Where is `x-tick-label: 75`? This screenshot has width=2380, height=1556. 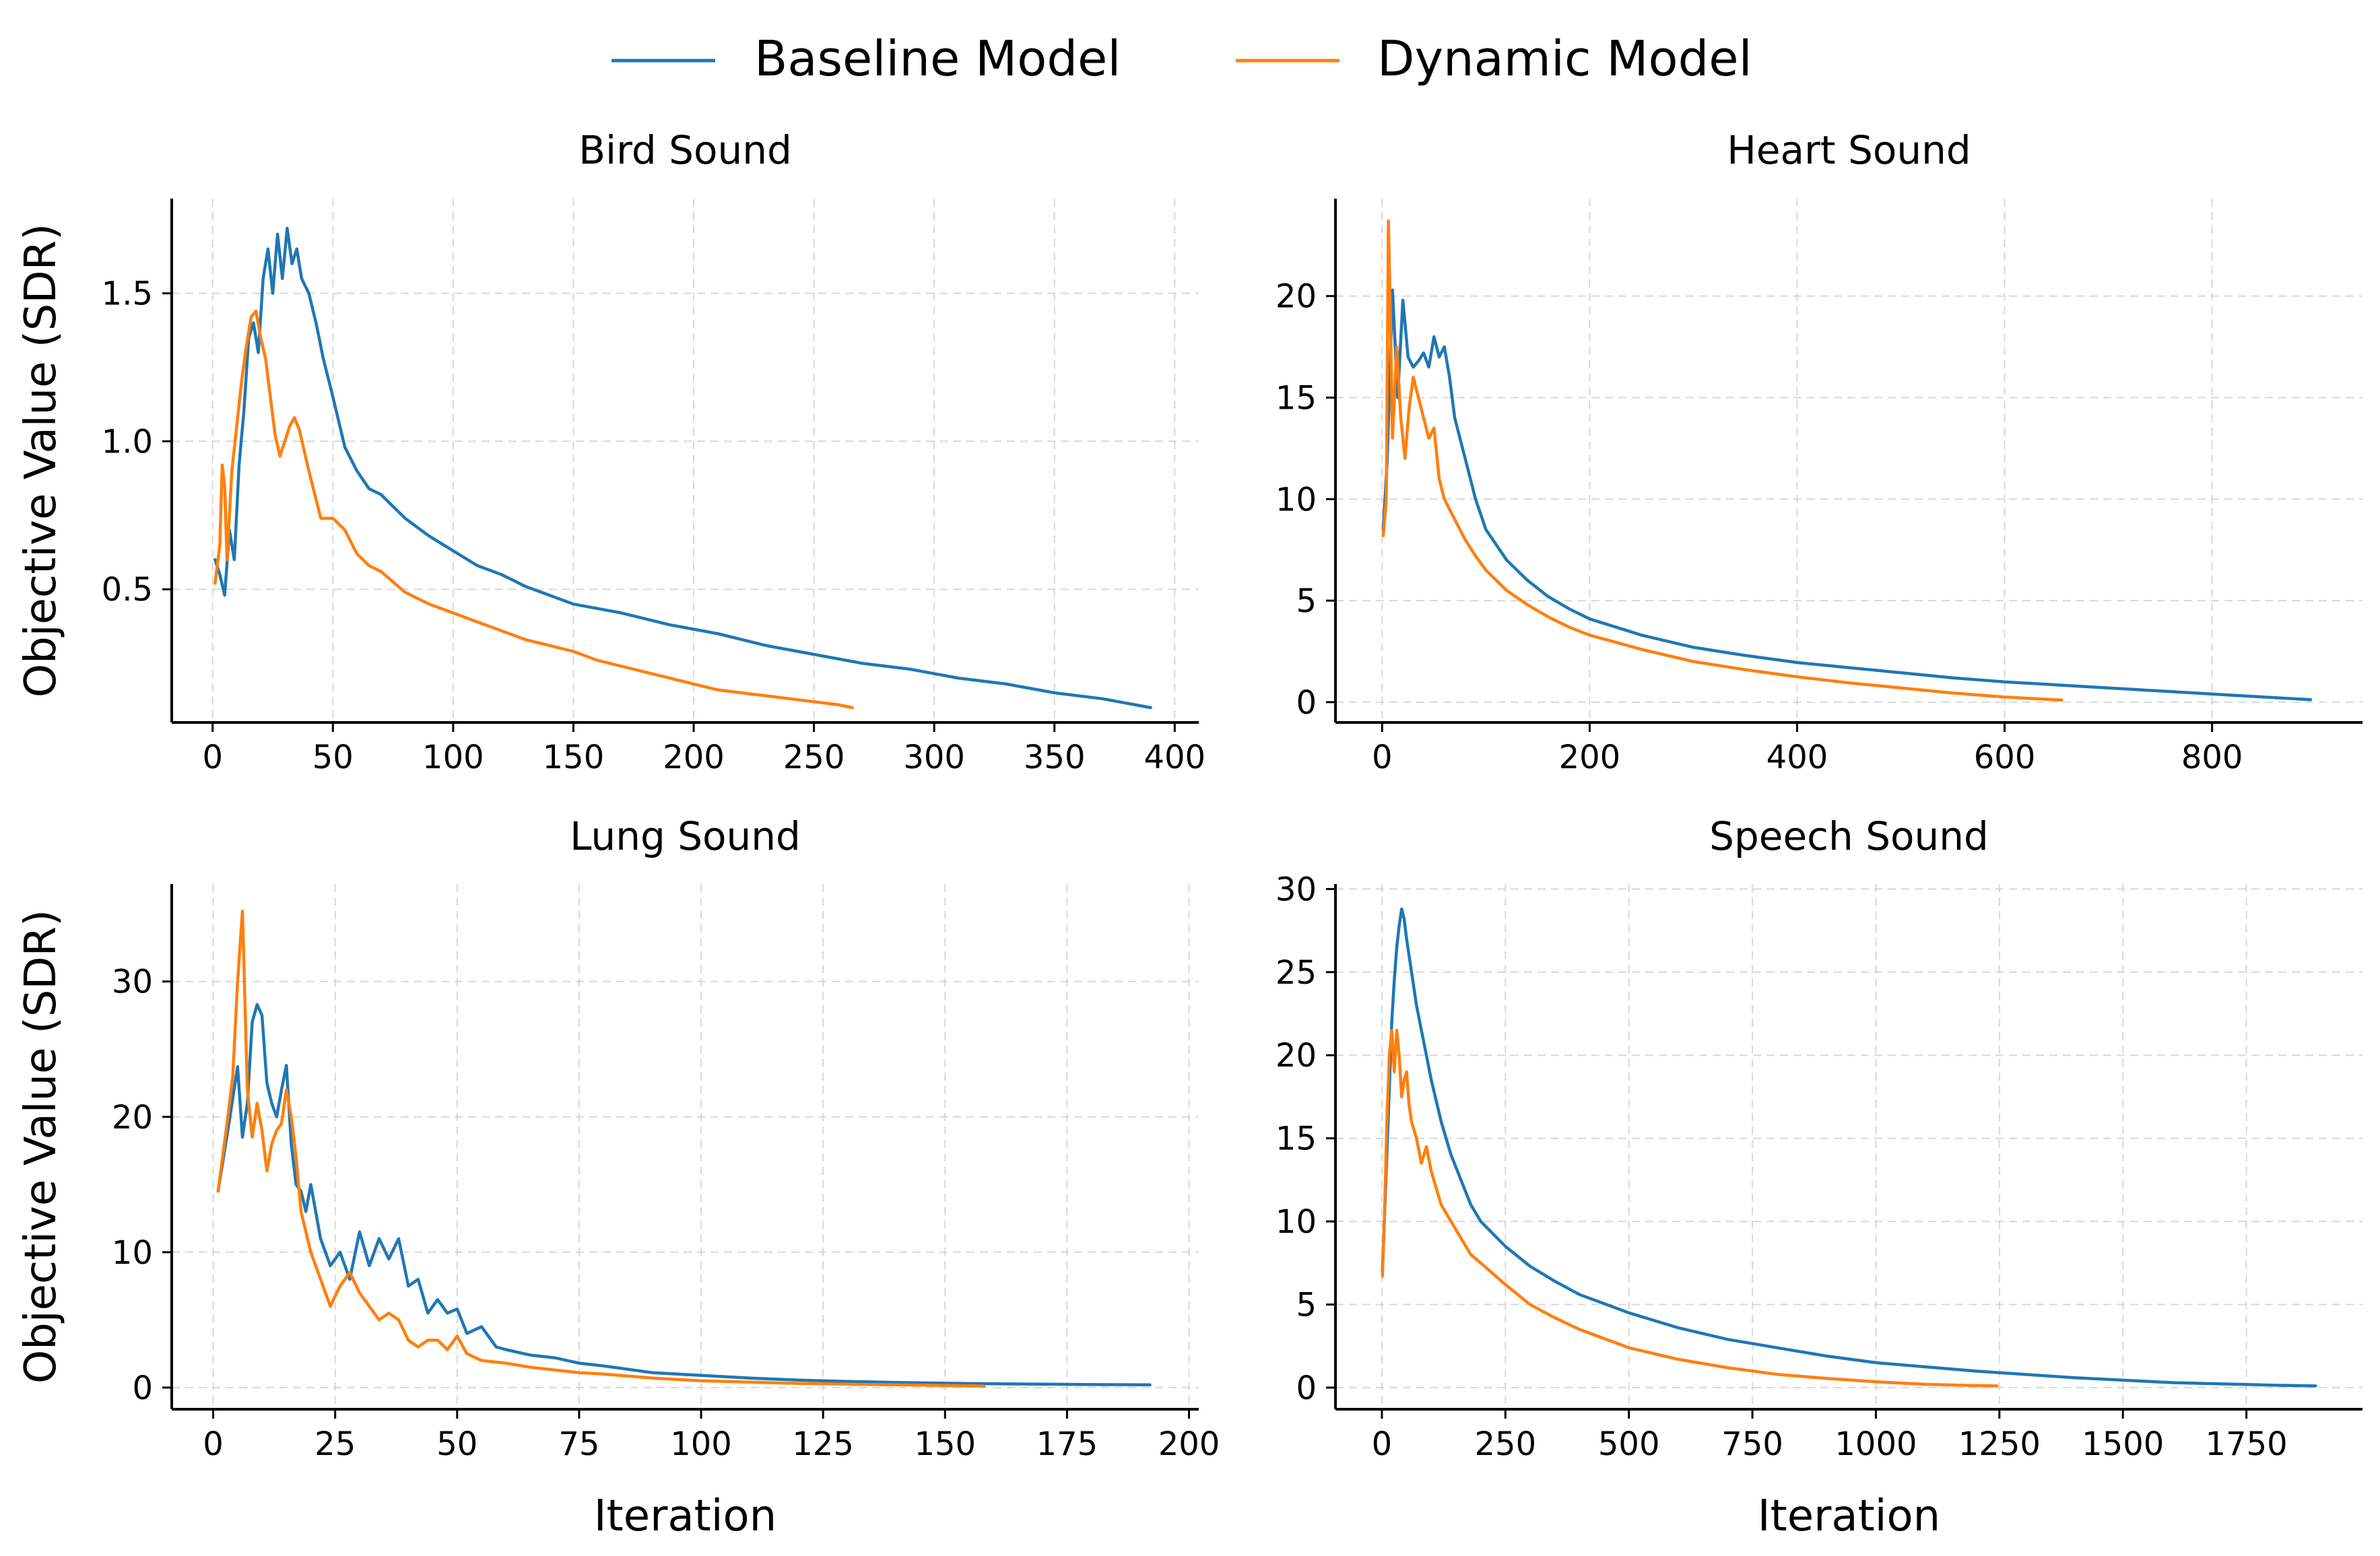
x-tick-label: 75 is located at coordinates (578, 1444).